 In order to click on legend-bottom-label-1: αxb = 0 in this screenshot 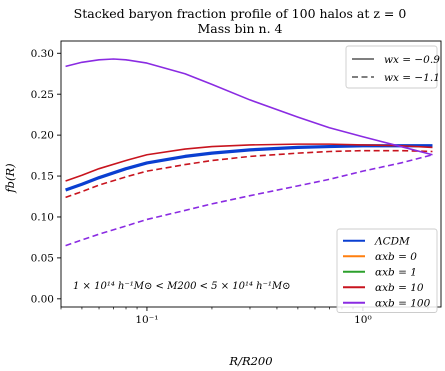, I will do `click(396, 257)`.